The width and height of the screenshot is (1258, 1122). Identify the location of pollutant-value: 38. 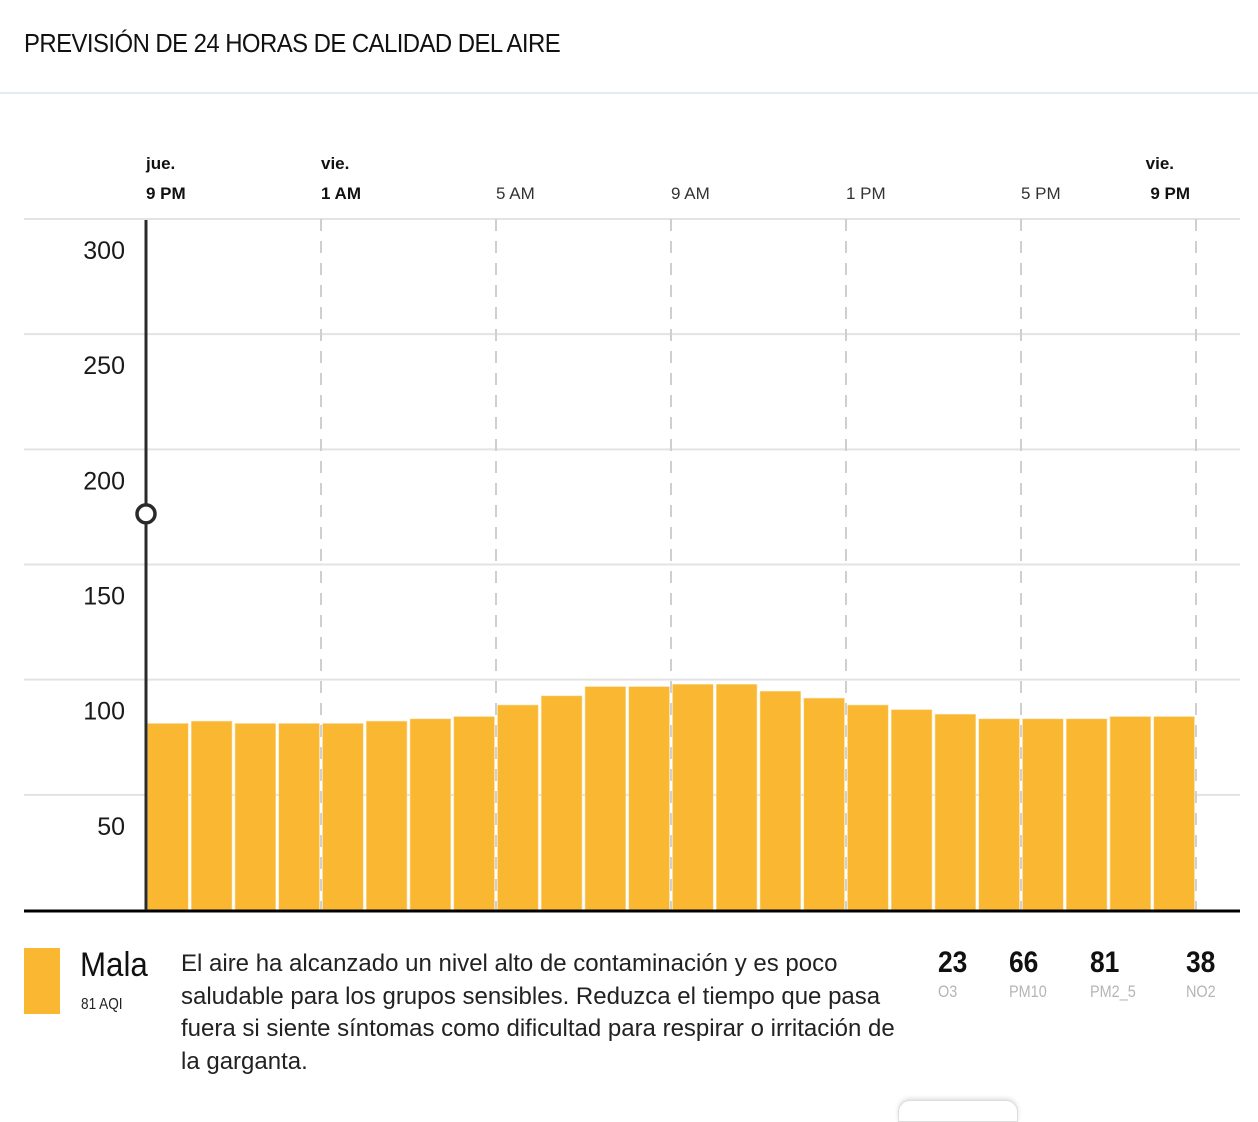
(1201, 962).